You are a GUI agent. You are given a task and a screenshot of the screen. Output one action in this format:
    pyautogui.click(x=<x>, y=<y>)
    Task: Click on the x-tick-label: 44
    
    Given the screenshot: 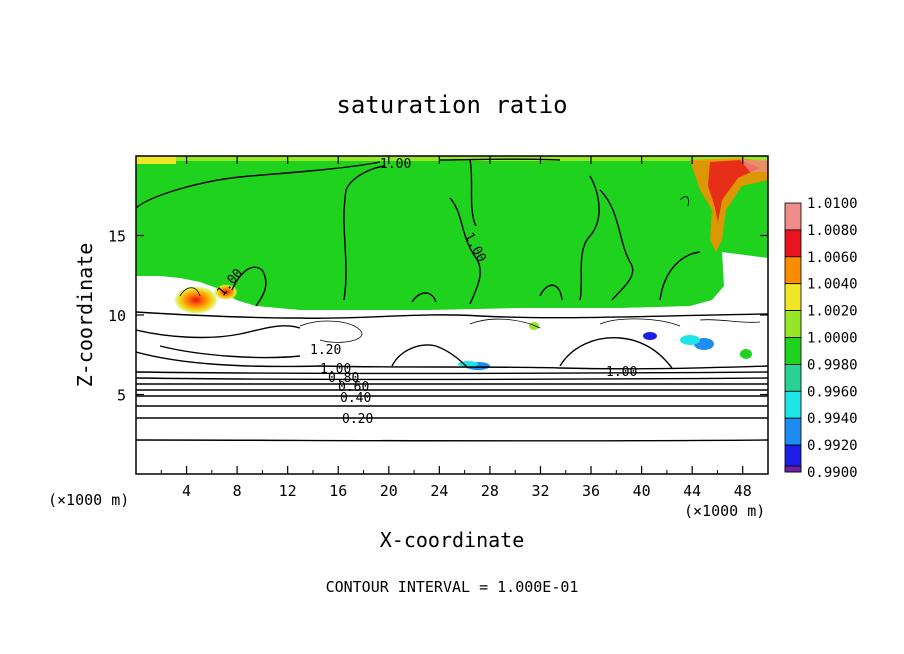 What is the action you would take?
    pyautogui.click(x=692, y=491)
    